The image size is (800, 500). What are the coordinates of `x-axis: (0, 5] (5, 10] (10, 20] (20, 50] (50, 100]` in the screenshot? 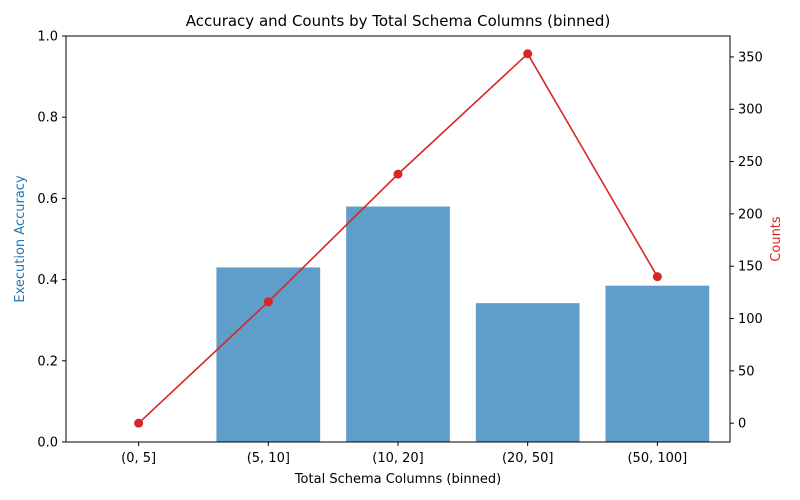 It's located at (404, 454).